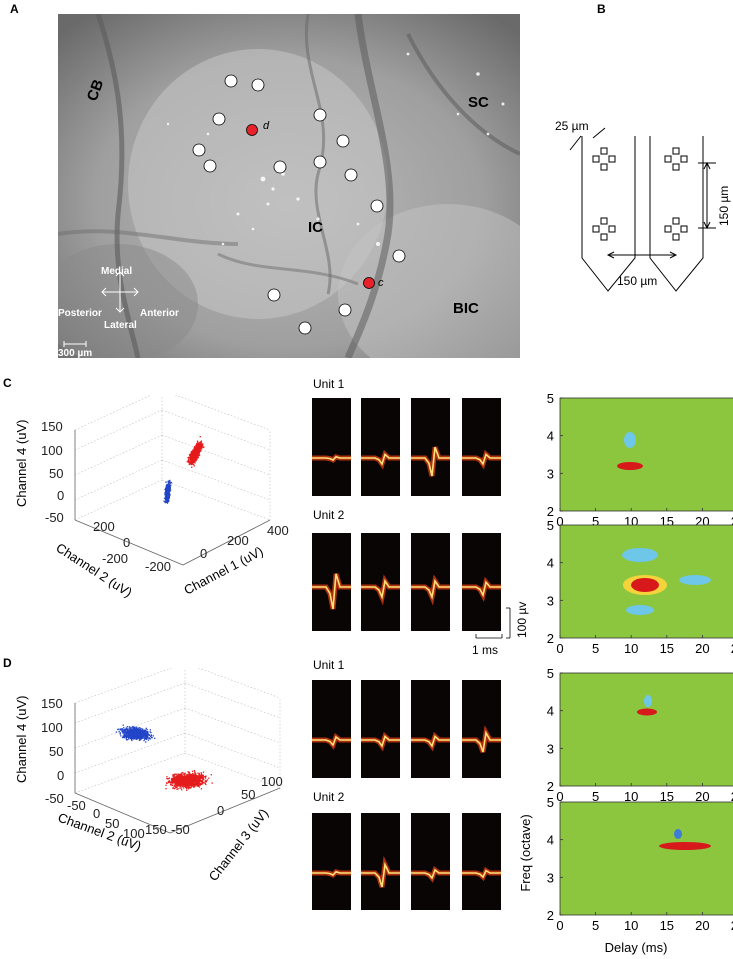 The image size is (733, 959). I want to click on c-x-tick-2: 200, so click(238, 540).